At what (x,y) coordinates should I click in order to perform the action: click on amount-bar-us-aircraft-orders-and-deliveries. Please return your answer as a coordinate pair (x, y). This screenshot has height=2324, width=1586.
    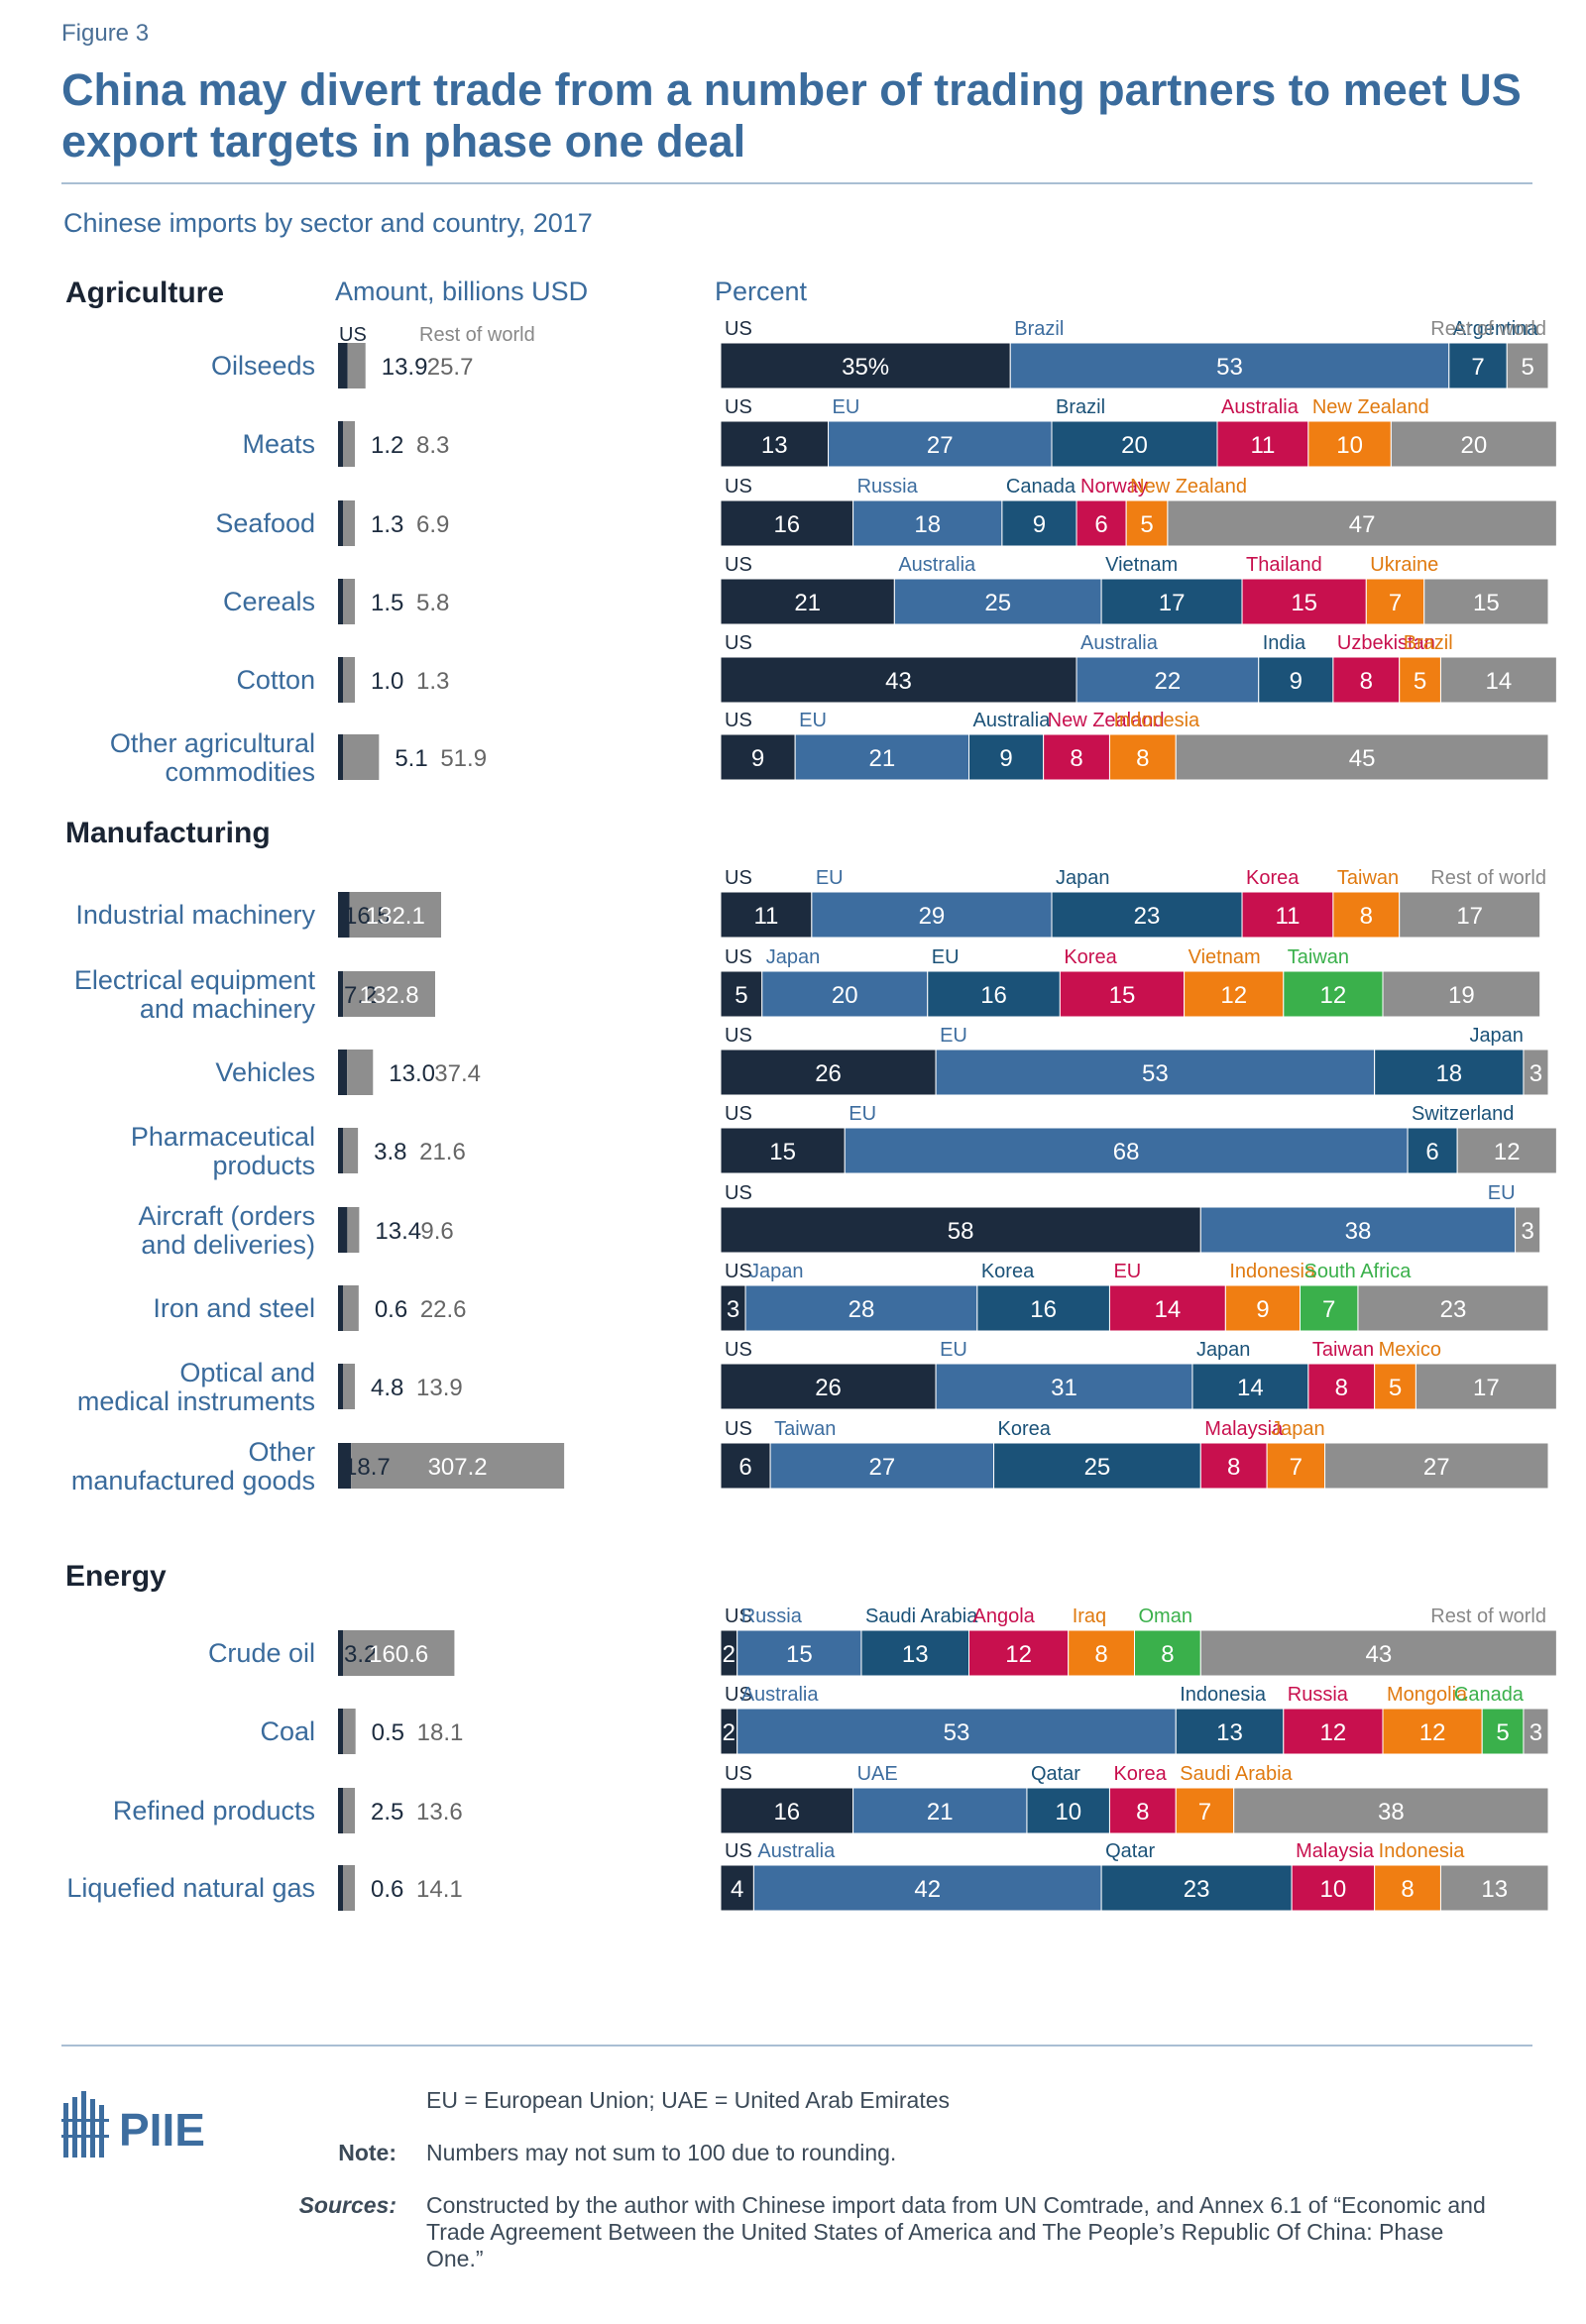
    Looking at the image, I should click on (343, 1230).